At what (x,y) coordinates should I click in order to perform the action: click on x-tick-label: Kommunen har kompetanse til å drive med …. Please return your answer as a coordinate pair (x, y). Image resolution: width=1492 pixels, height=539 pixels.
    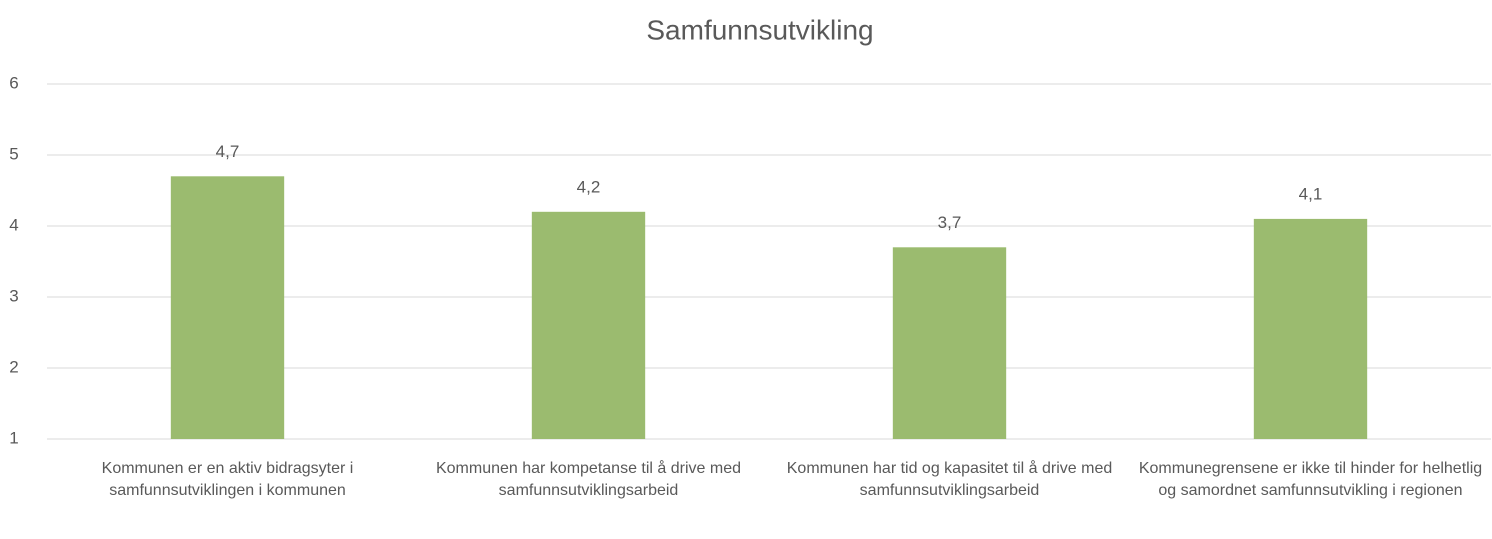
    Looking at the image, I should click on (588, 479).